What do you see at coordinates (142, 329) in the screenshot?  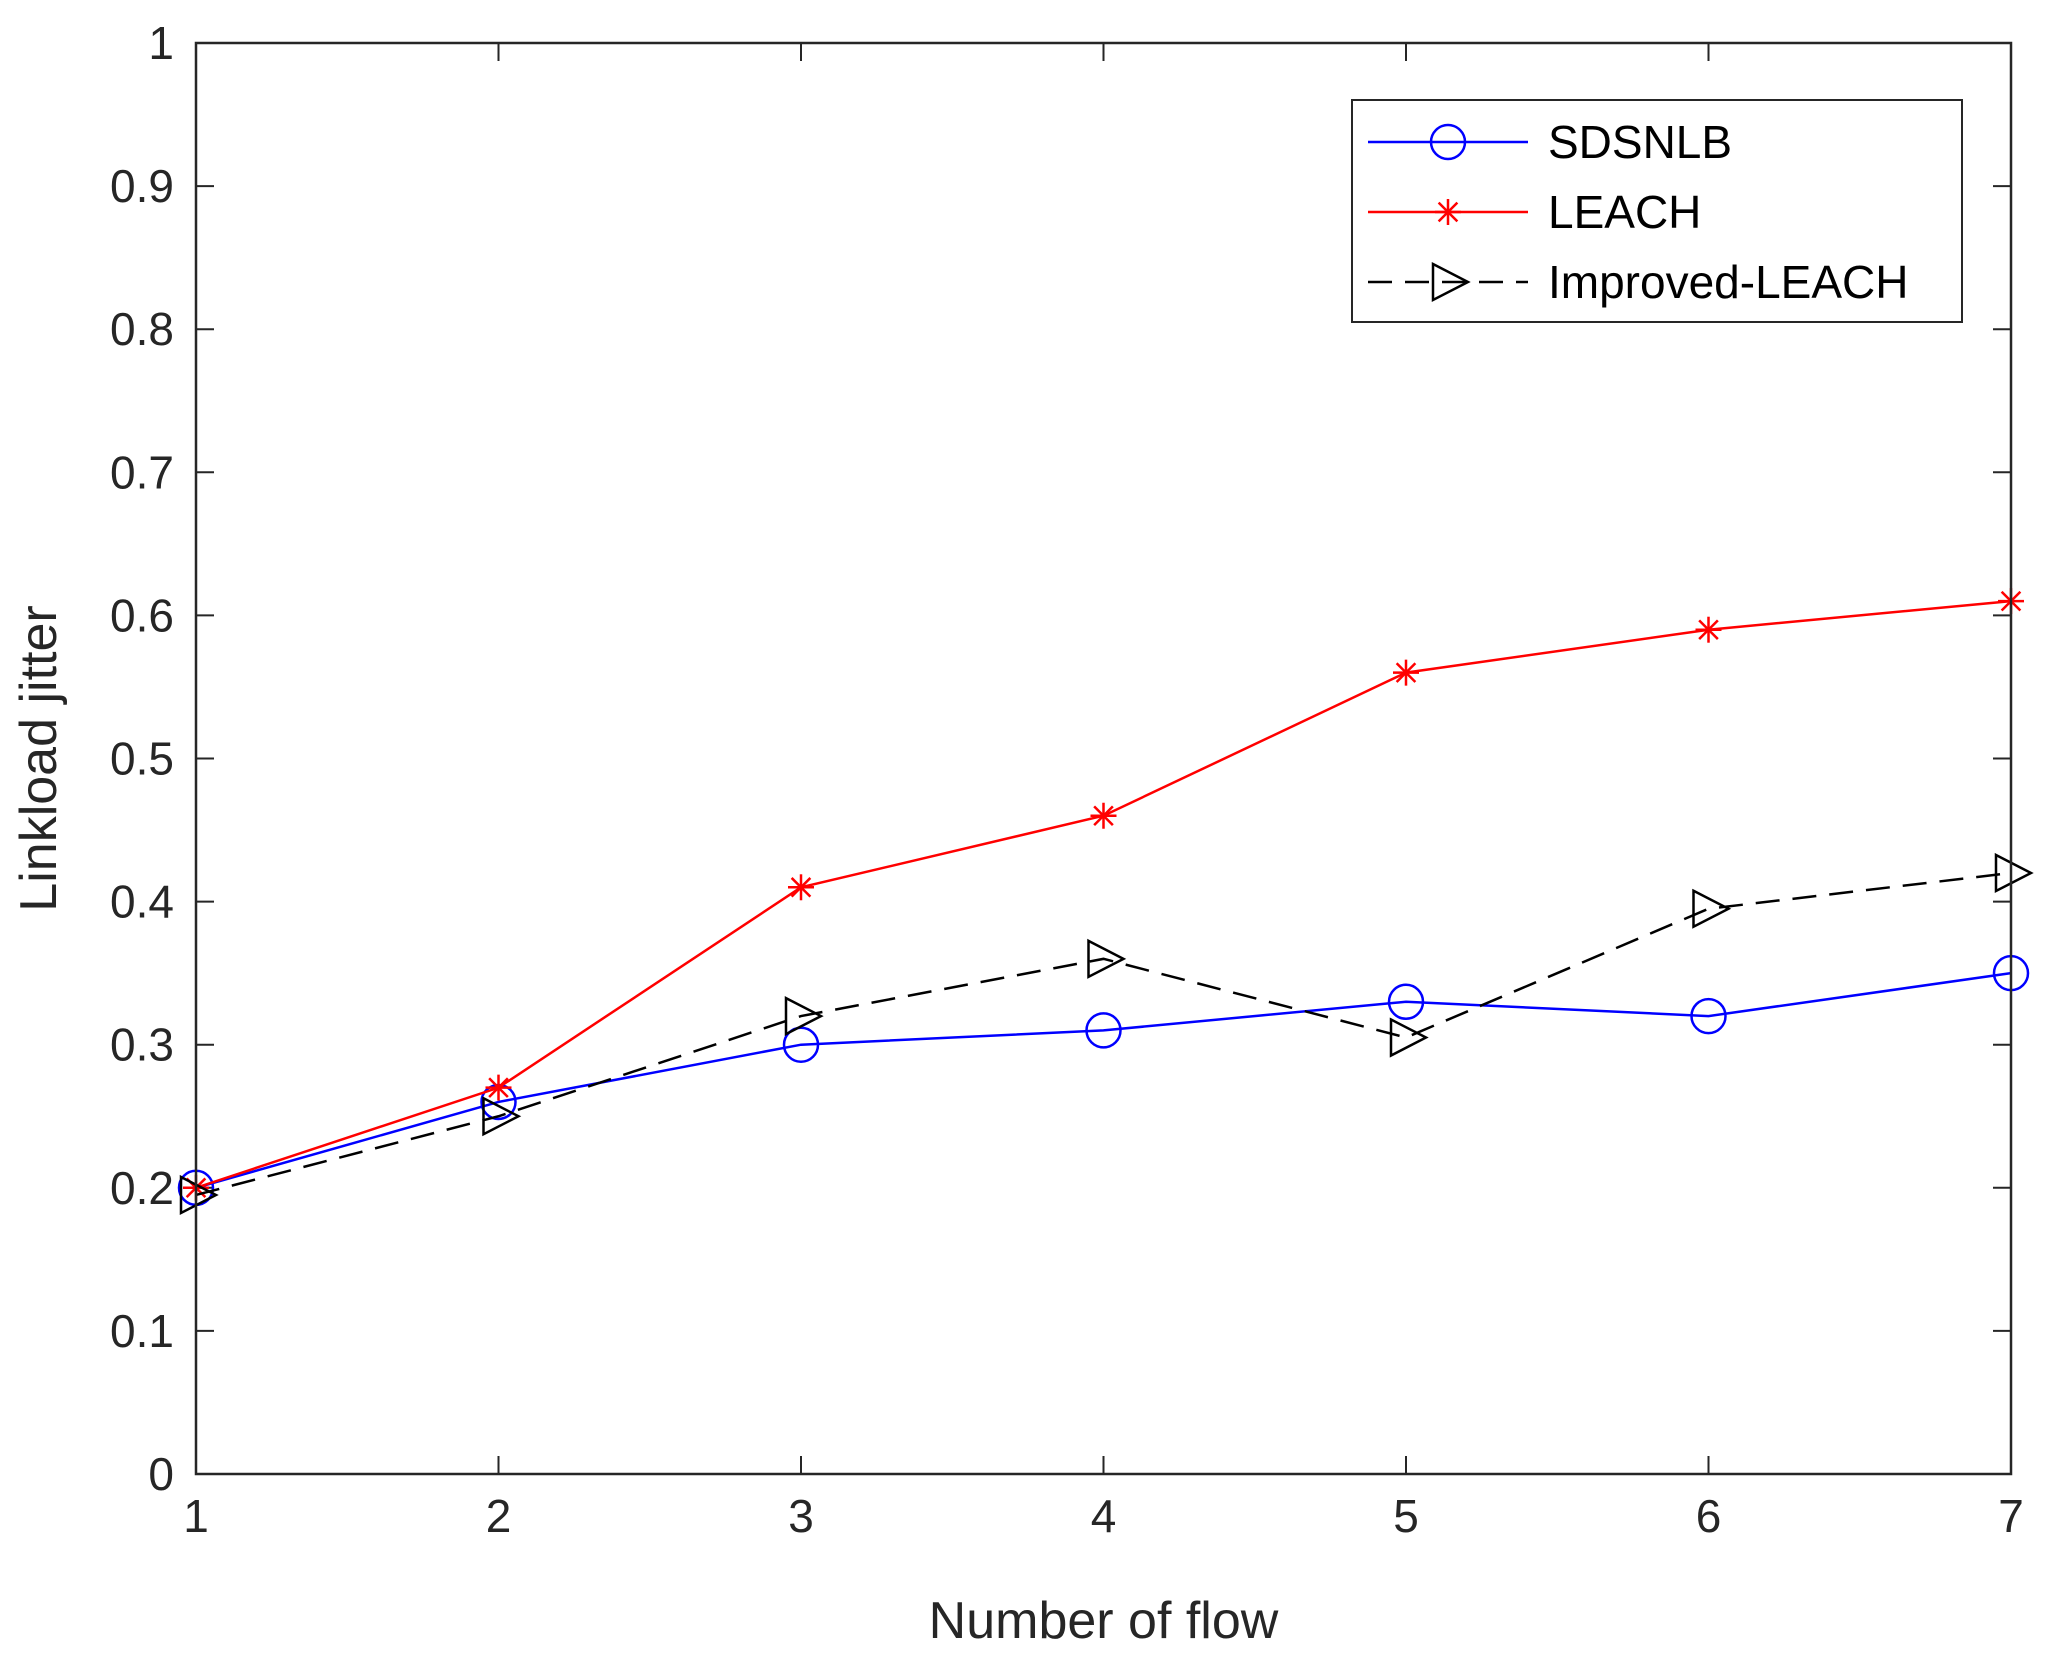 I see `y-tick-label: 0.8` at bounding box center [142, 329].